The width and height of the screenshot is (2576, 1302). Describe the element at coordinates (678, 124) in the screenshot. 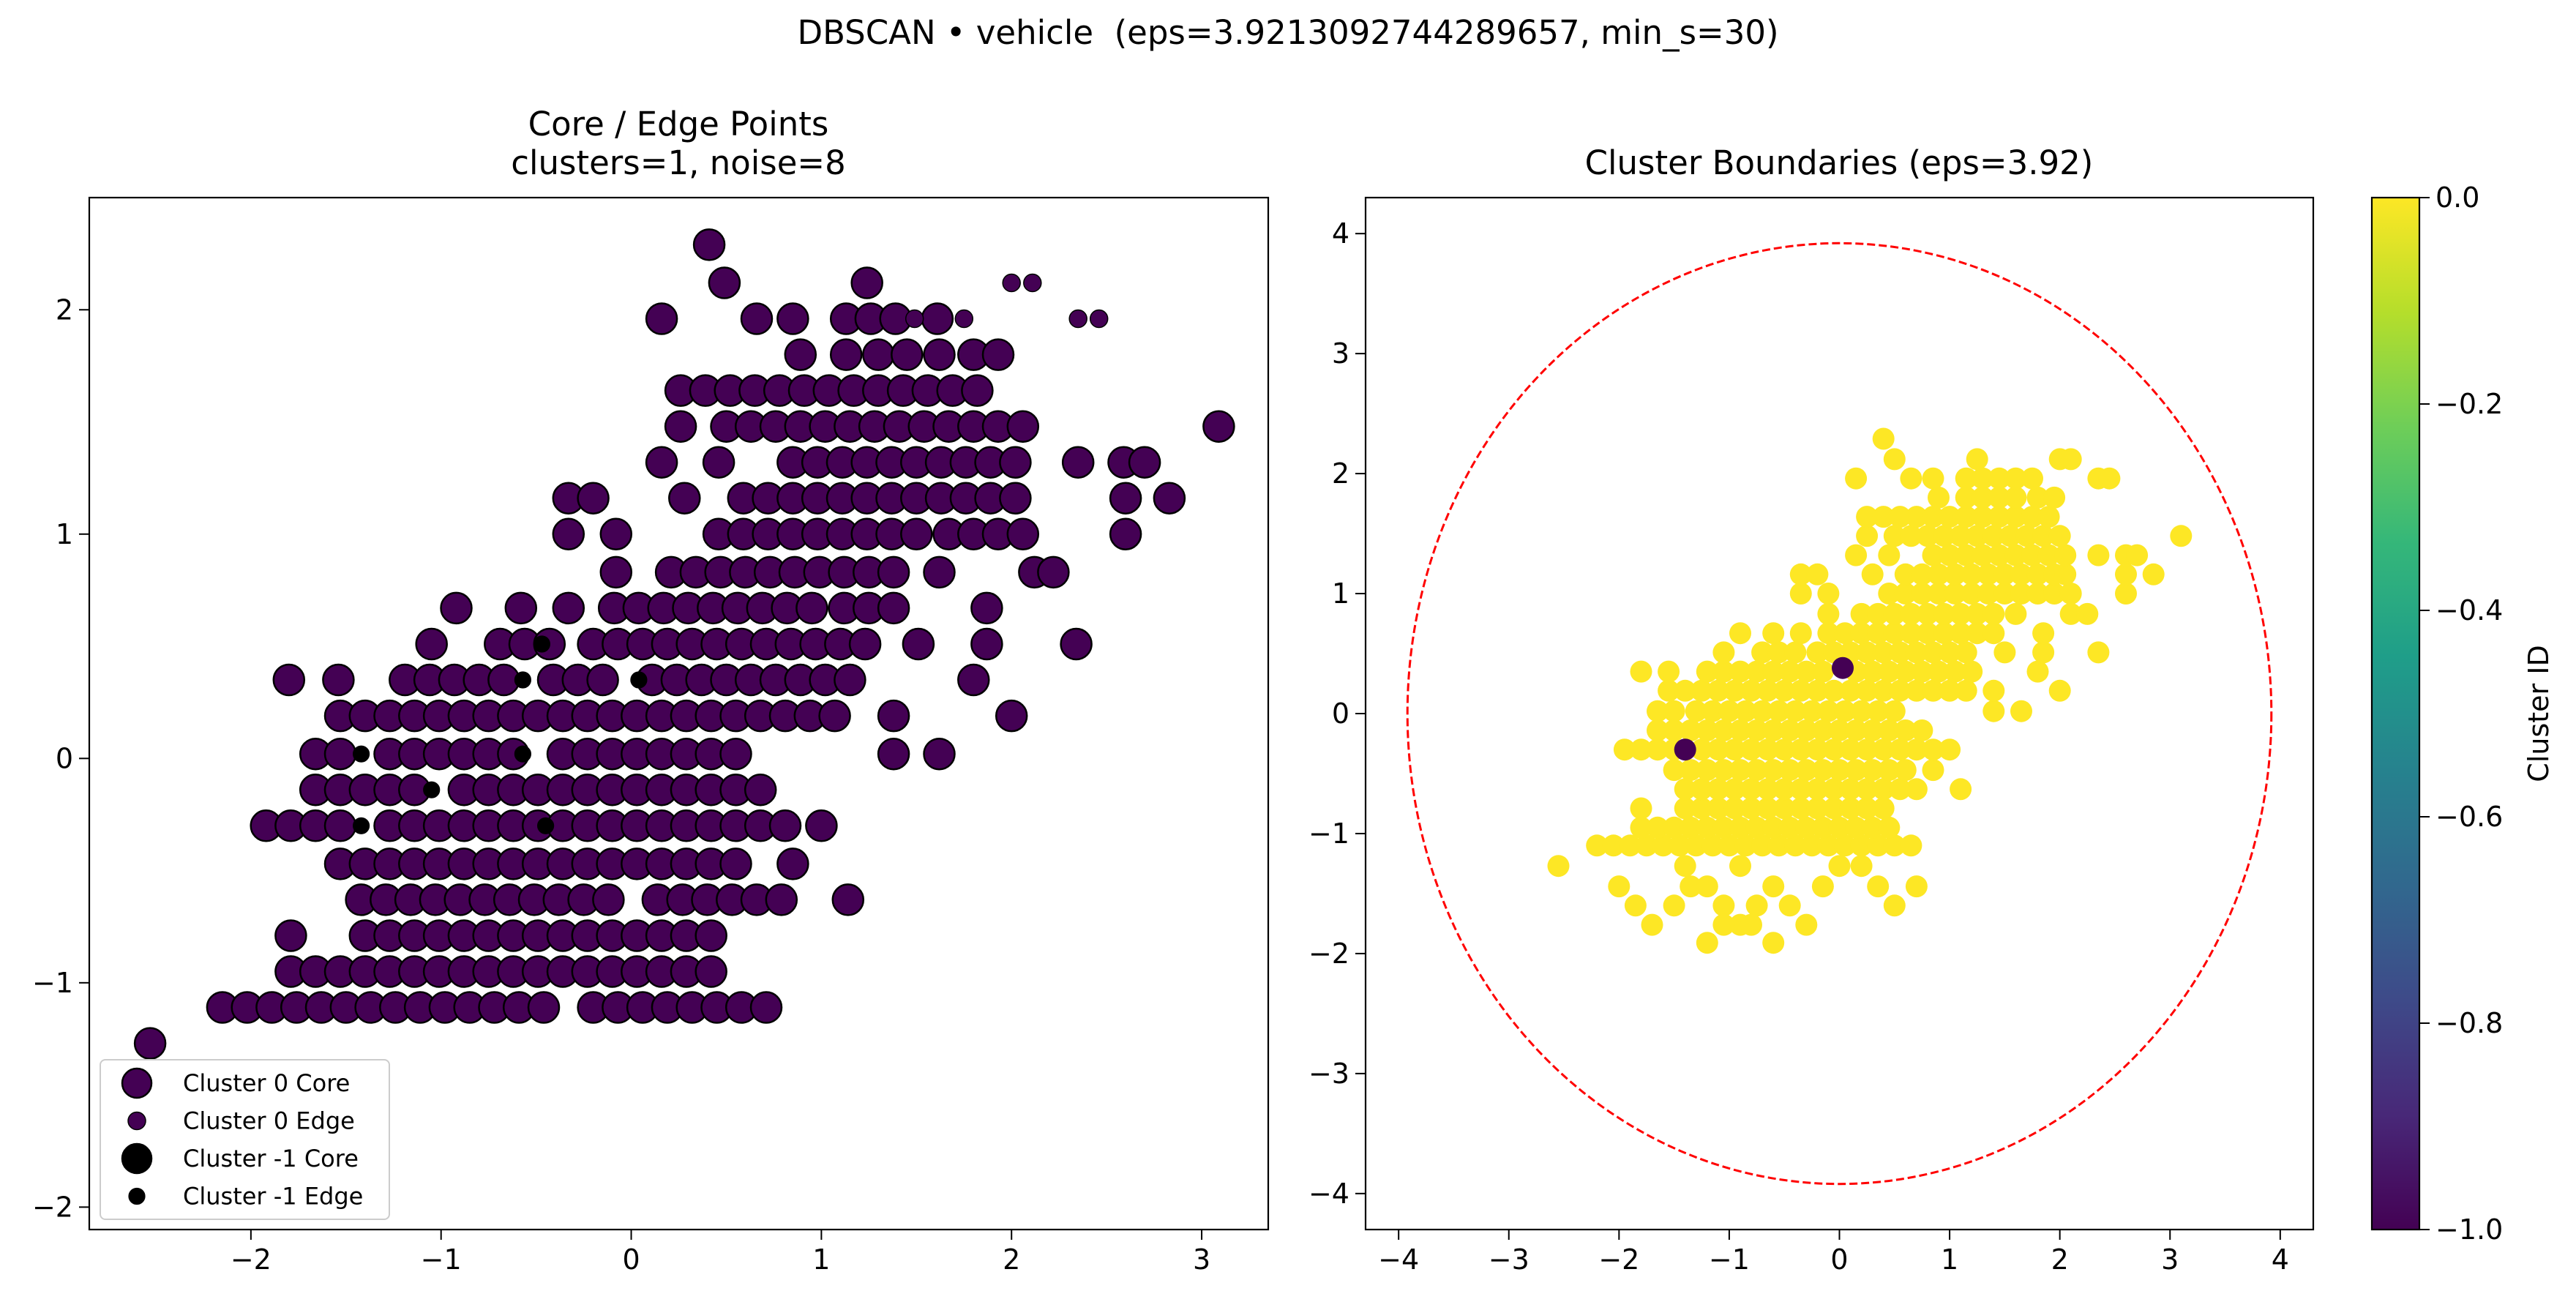

I see `core-edge-title: Core / Edge Points` at that location.